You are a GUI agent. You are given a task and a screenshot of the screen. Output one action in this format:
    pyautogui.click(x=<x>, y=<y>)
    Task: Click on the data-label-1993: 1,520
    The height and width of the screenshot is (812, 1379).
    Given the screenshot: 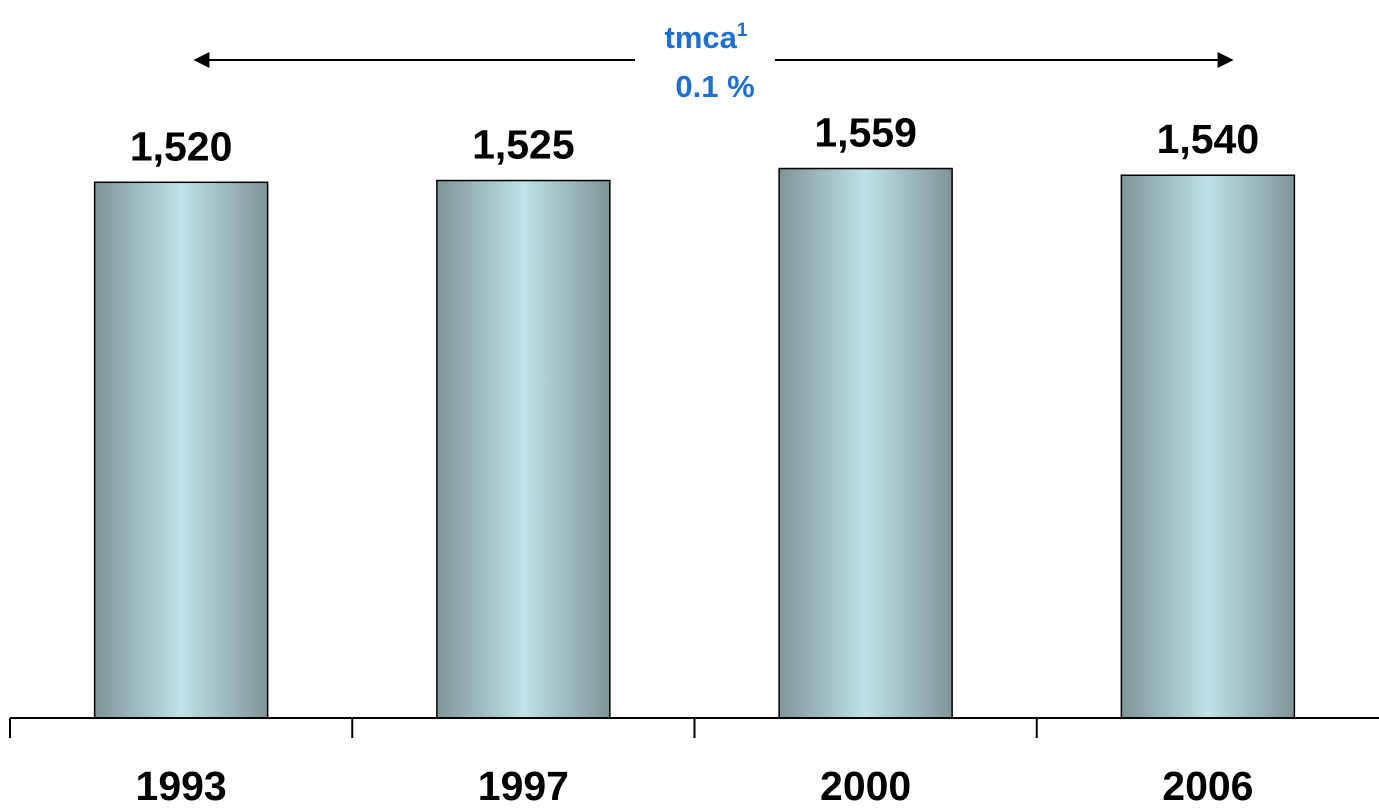 What is the action you would take?
    pyautogui.click(x=181, y=146)
    